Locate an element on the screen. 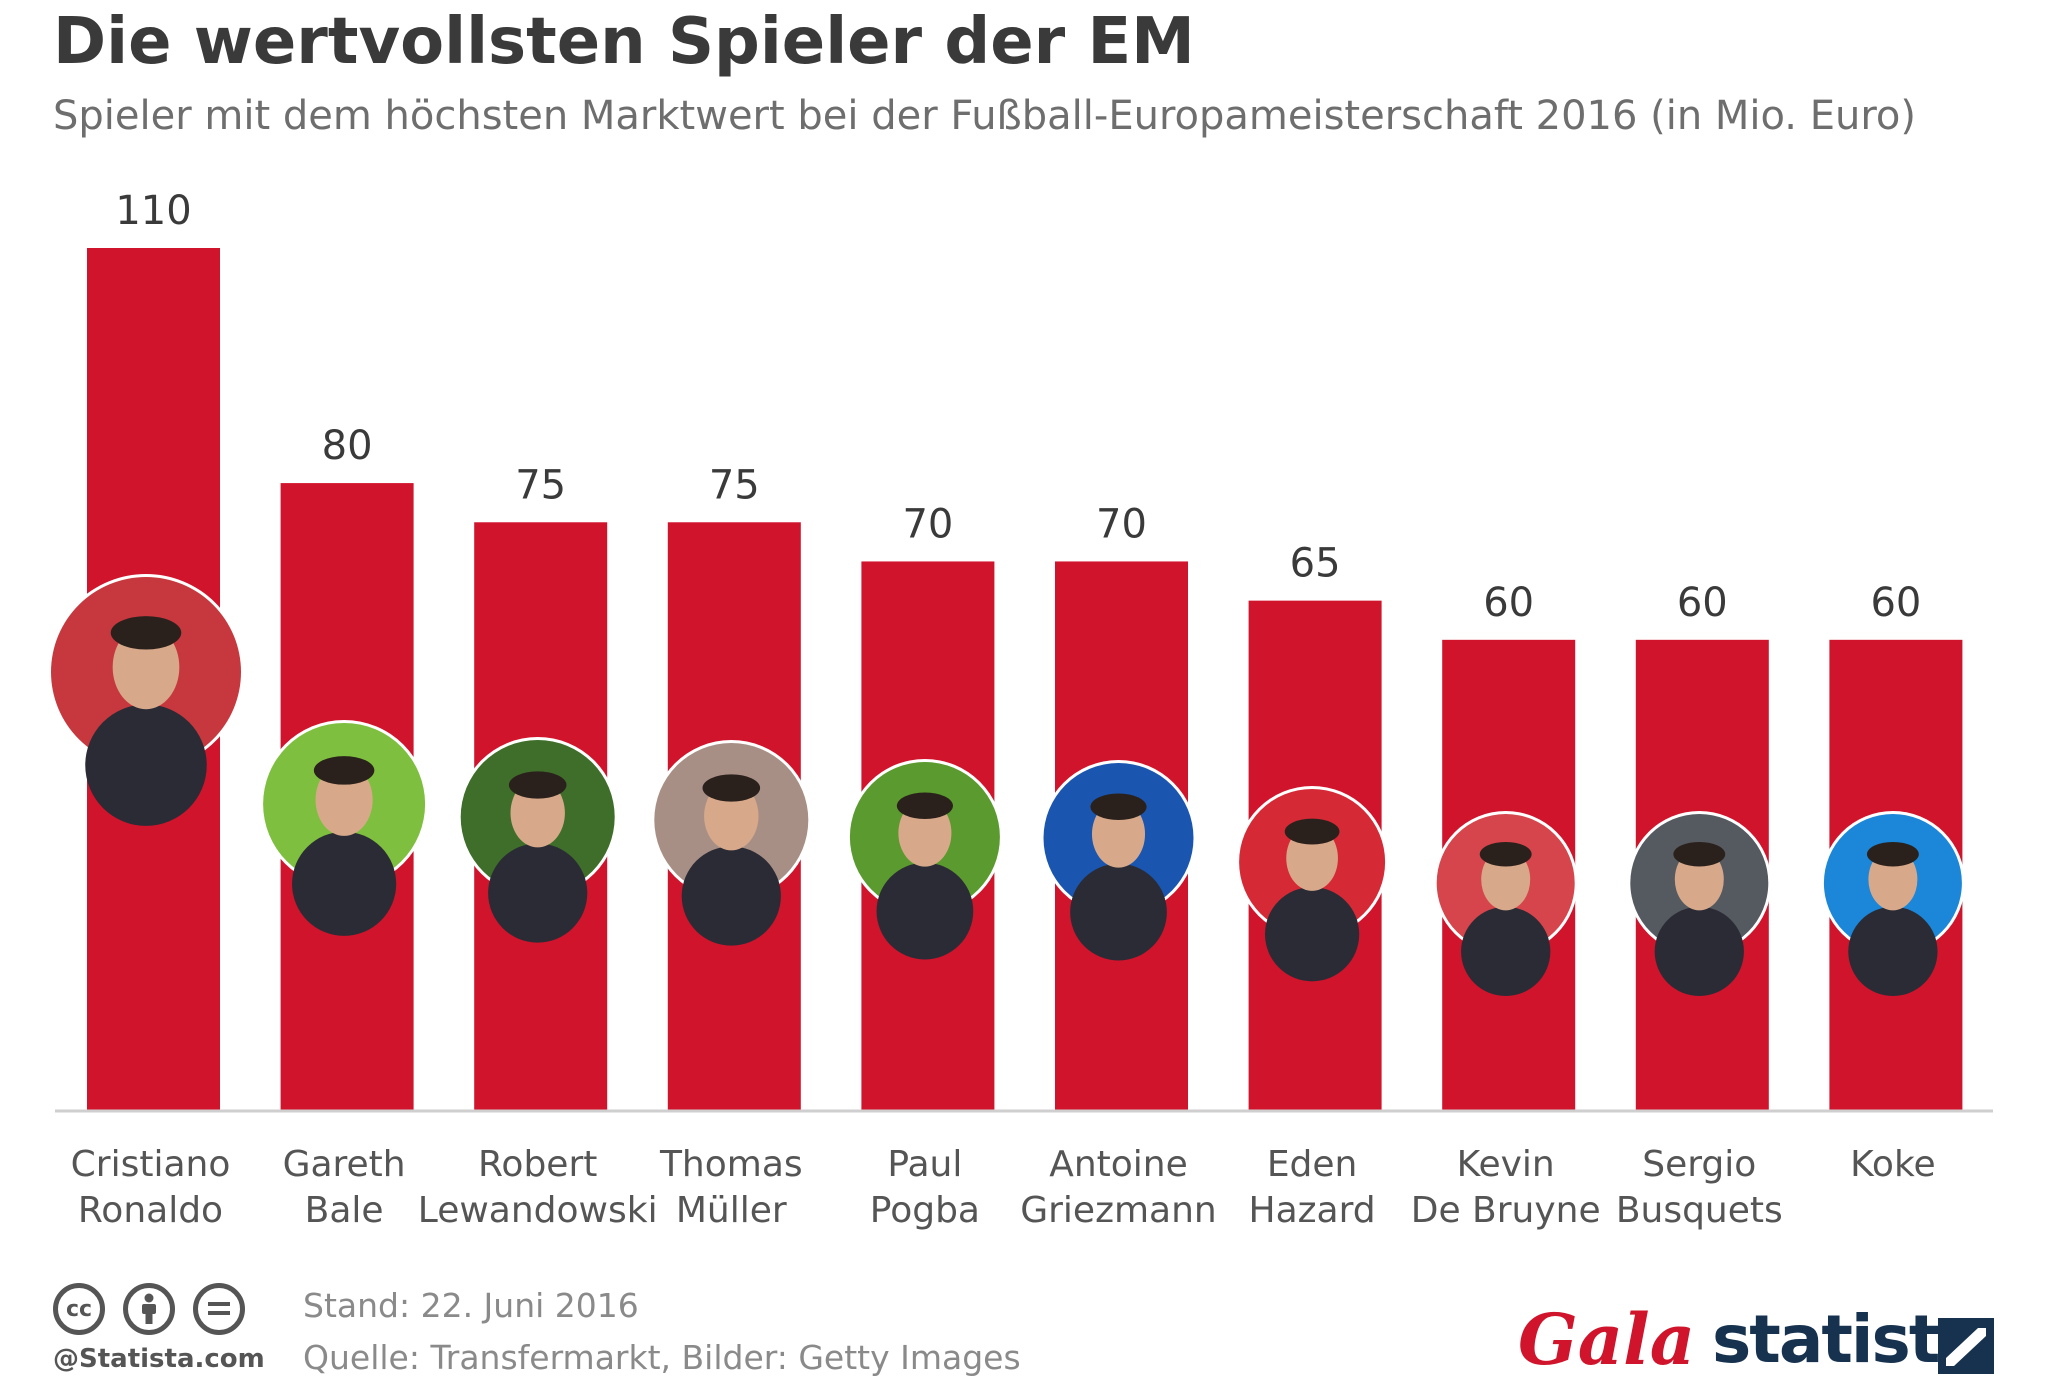  category-label: Pogba is located at coordinates (925, 1210).